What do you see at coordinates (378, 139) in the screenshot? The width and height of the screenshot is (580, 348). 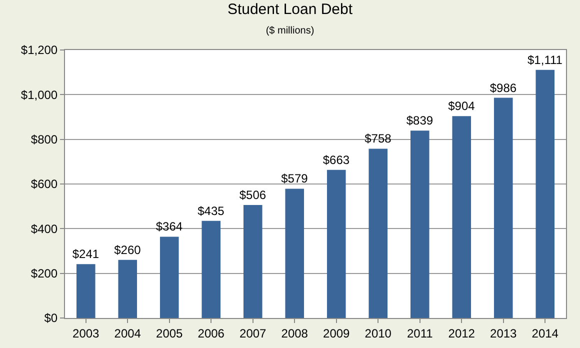 I see `data-label: $758` at bounding box center [378, 139].